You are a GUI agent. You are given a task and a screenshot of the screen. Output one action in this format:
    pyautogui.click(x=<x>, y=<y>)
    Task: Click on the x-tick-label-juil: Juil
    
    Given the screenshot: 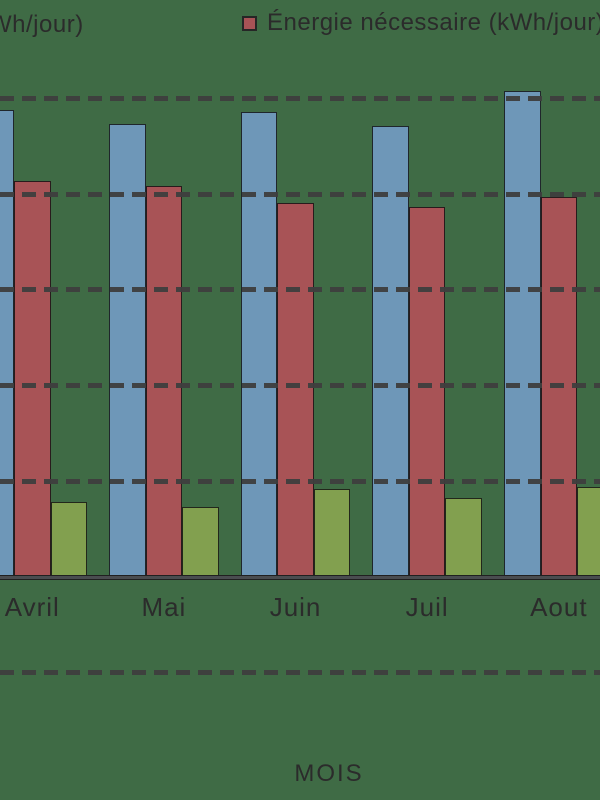 What is the action you would take?
    pyautogui.click(x=427, y=607)
    